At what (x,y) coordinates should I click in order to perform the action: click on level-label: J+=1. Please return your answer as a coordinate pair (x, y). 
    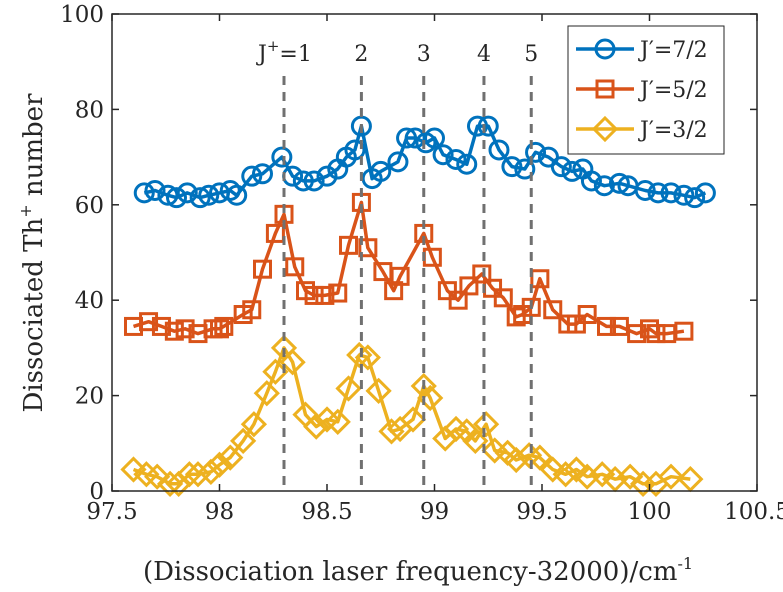
    Looking at the image, I should click on (284, 52).